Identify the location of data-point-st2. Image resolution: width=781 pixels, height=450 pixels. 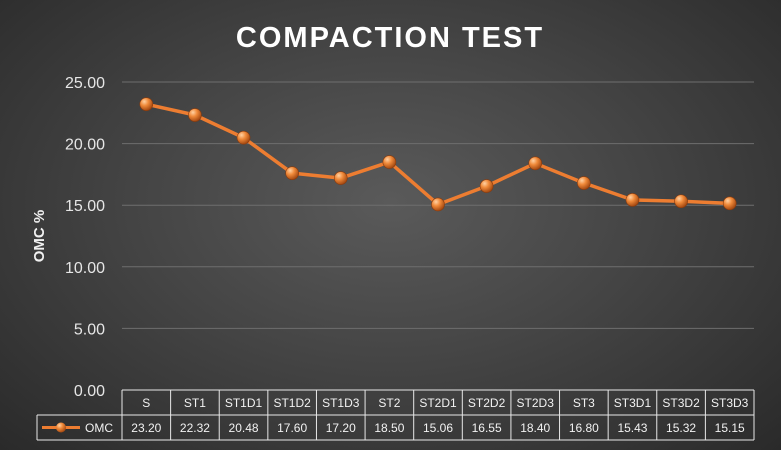
(389, 162).